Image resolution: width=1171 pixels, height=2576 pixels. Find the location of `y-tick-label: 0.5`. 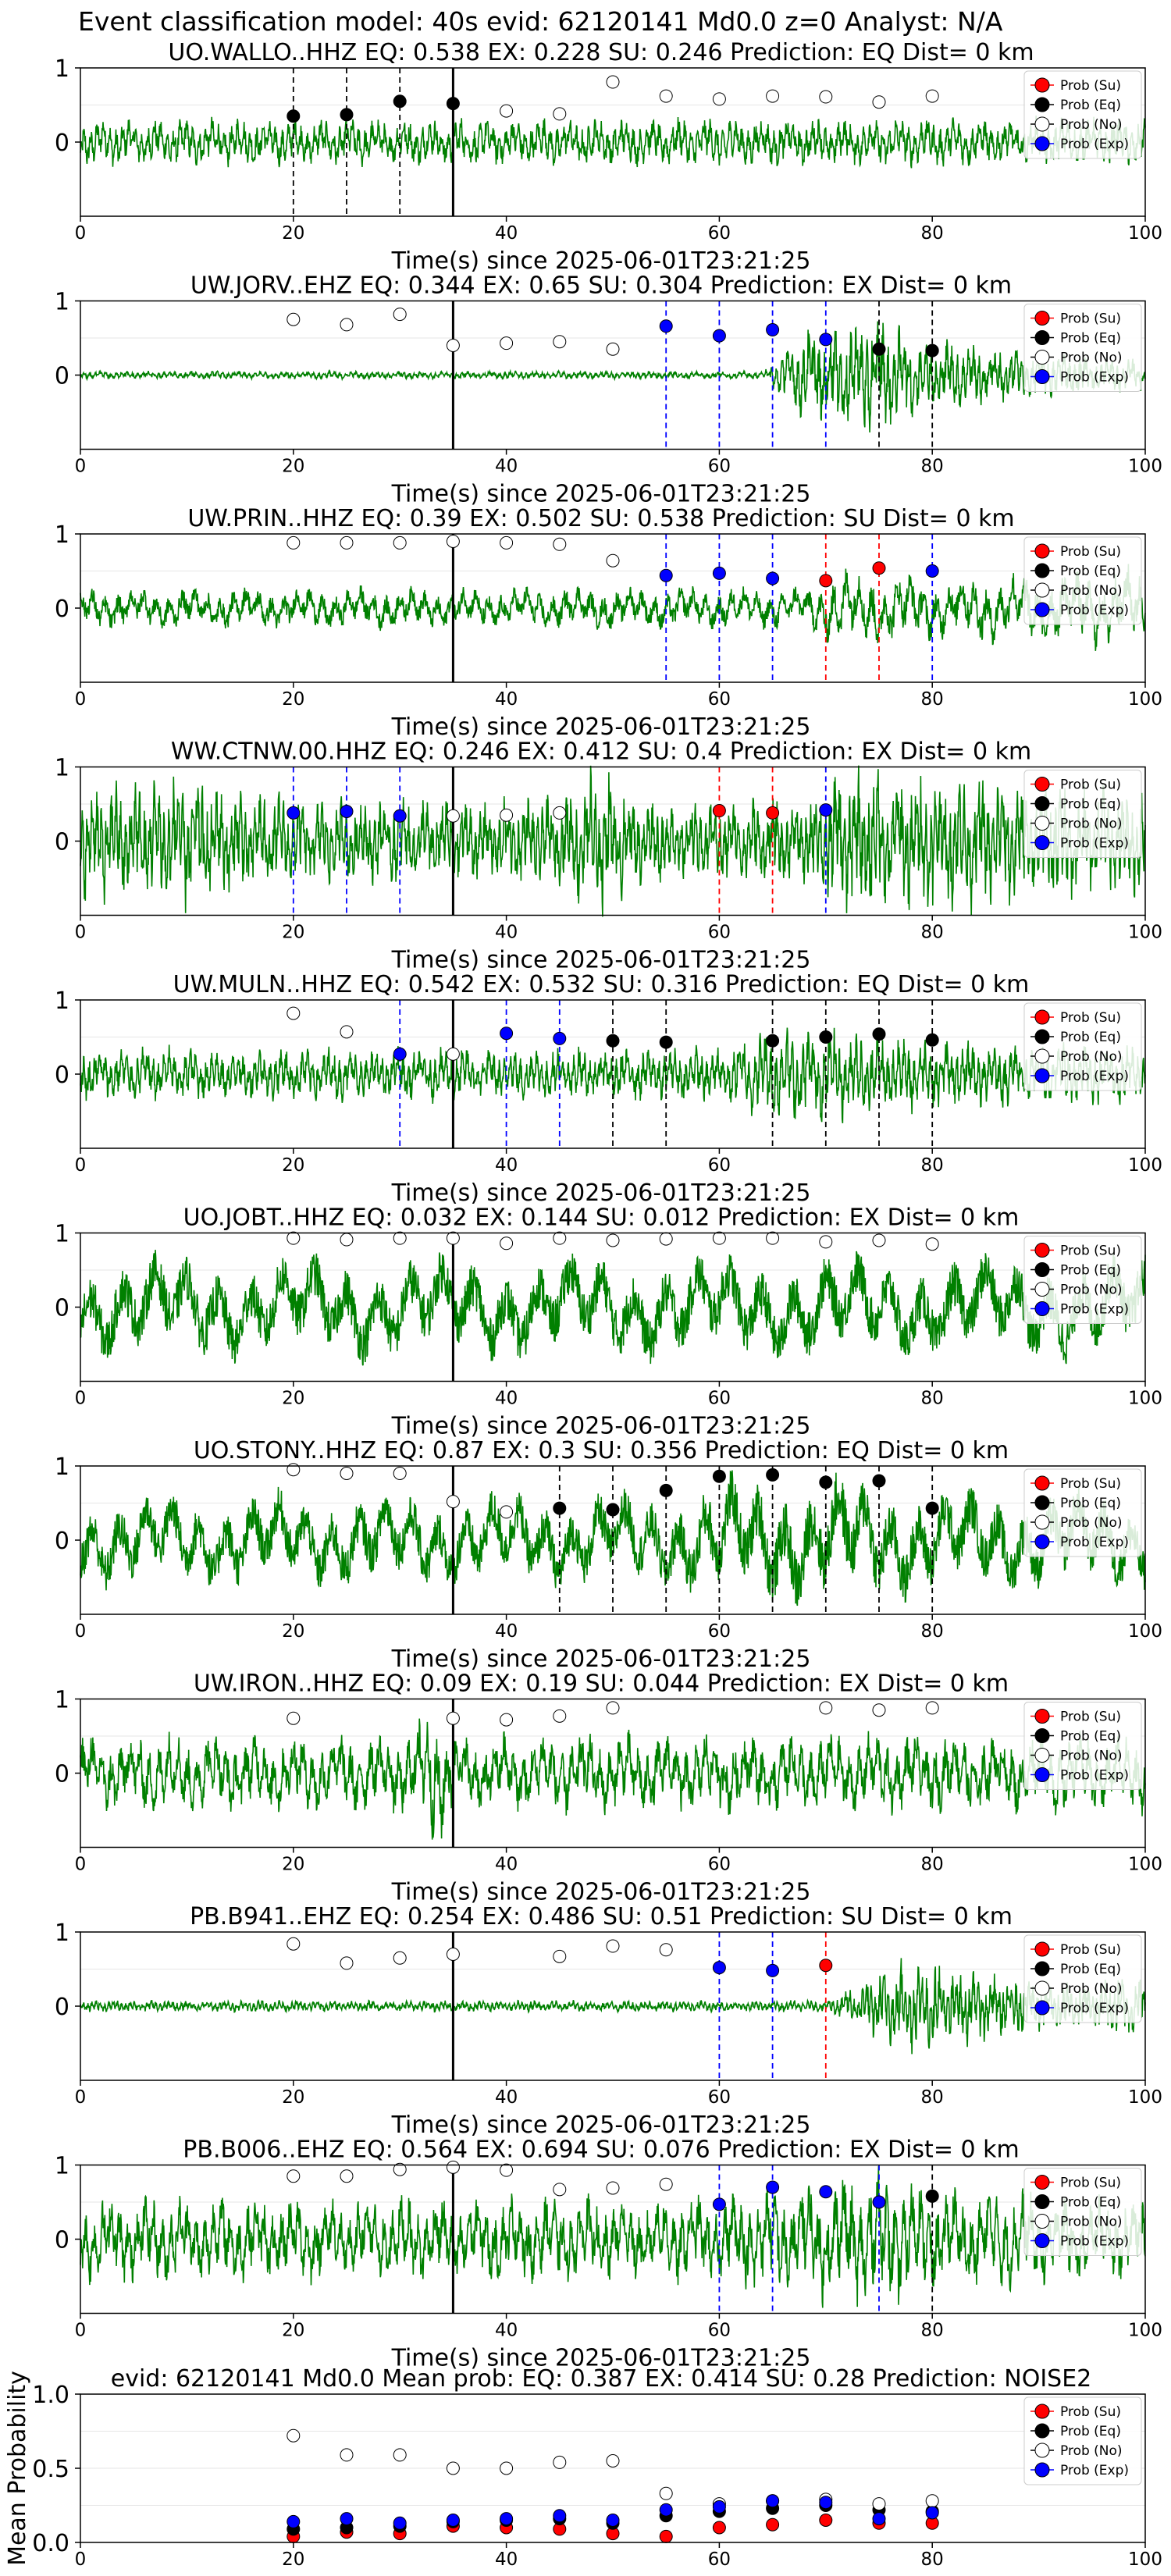

y-tick-label: 0.5 is located at coordinates (51, 2469).